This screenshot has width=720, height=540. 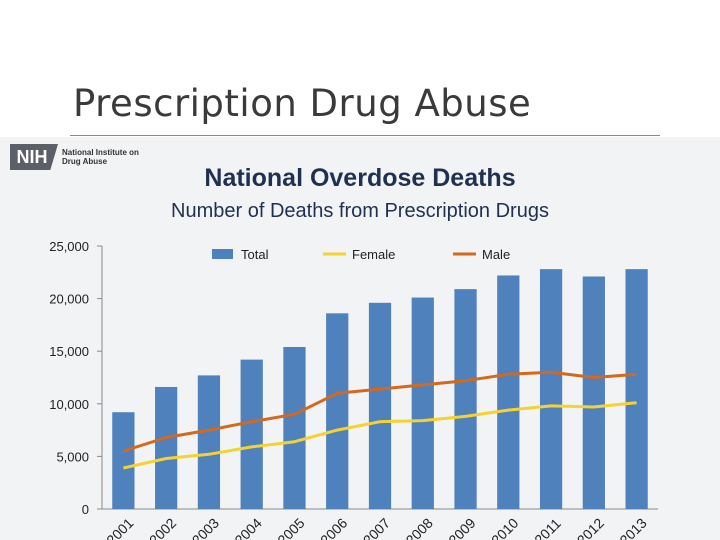 What do you see at coordinates (632, 527) in the screenshot?
I see `x-tick-label: 2013` at bounding box center [632, 527].